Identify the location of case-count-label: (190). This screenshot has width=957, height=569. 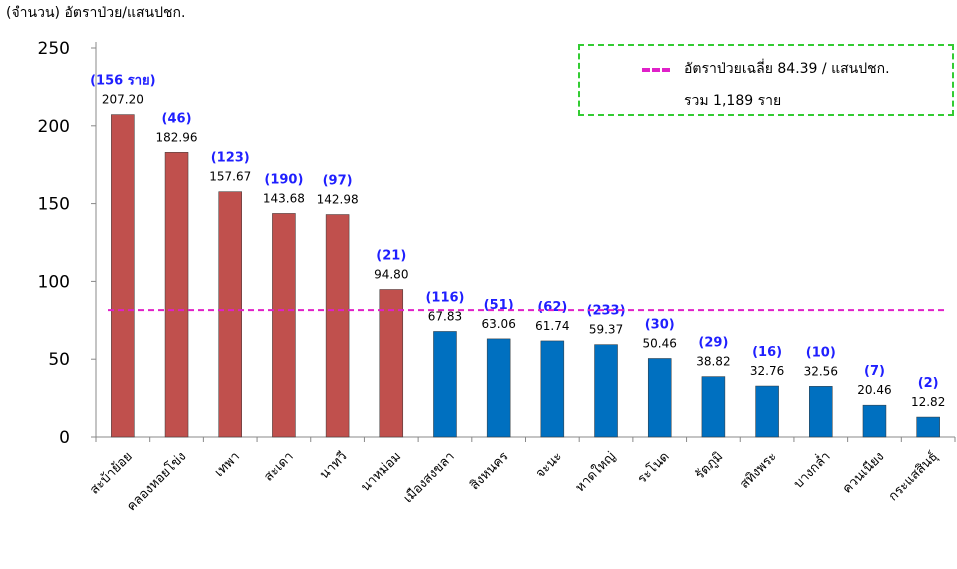
(283, 179).